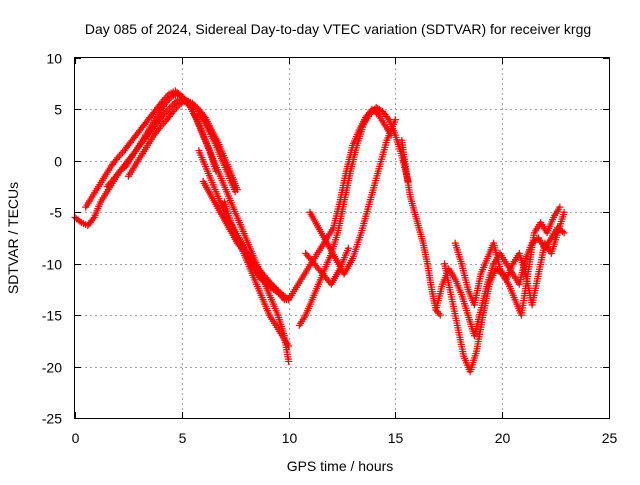  What do you see at coordinates (52, 239) in the screenshot?
I see `y-tick-labels: -25 -20 -15 -10 -5 0 5 10` at bounding box center [52, 239].